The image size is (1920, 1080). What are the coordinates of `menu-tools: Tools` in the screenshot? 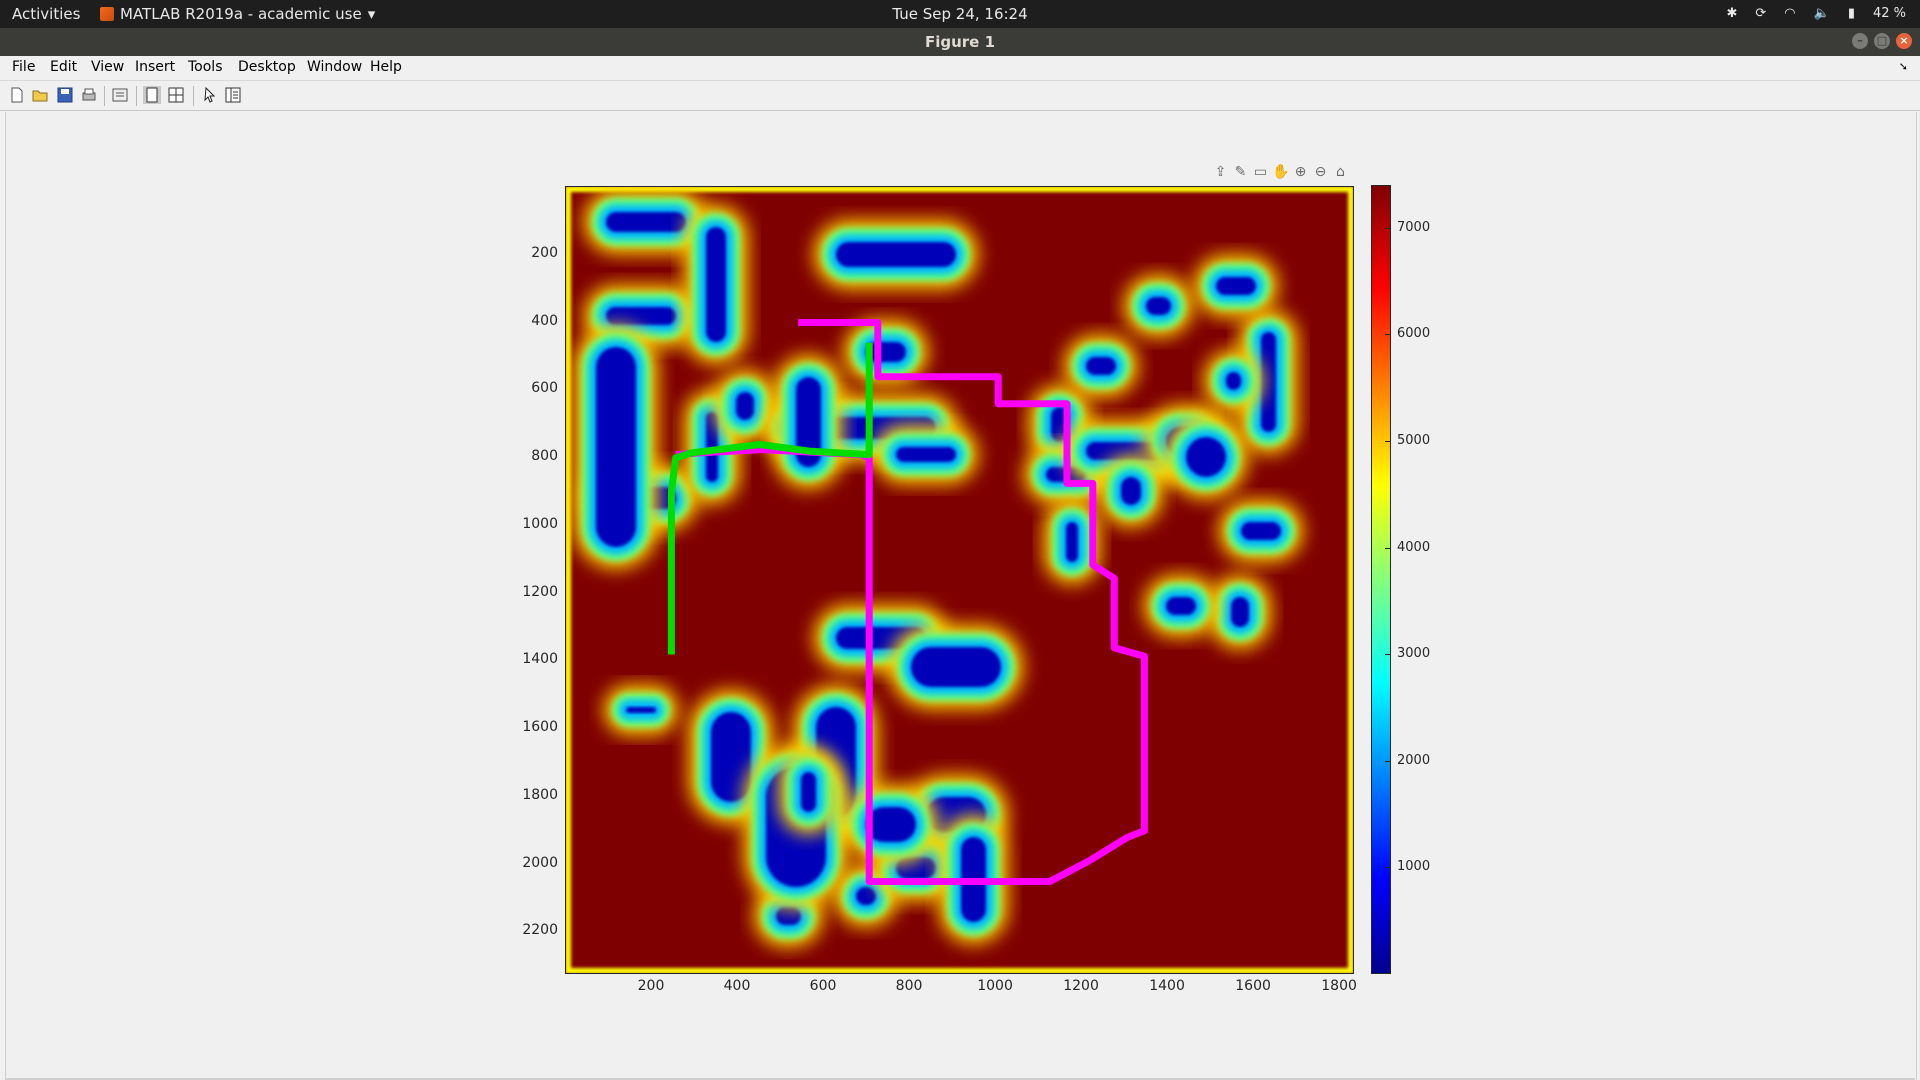 It's located at (205, 67).